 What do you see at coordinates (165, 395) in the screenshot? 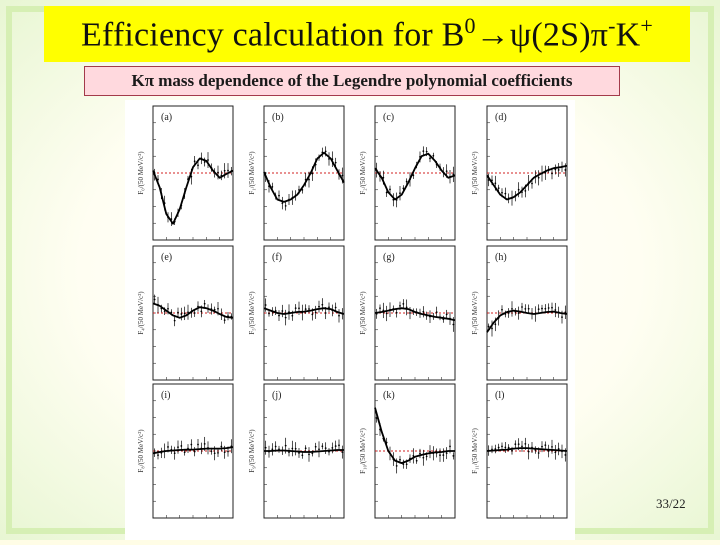
I see `panel-i-label: (i)` at bounding box center [165, 395].